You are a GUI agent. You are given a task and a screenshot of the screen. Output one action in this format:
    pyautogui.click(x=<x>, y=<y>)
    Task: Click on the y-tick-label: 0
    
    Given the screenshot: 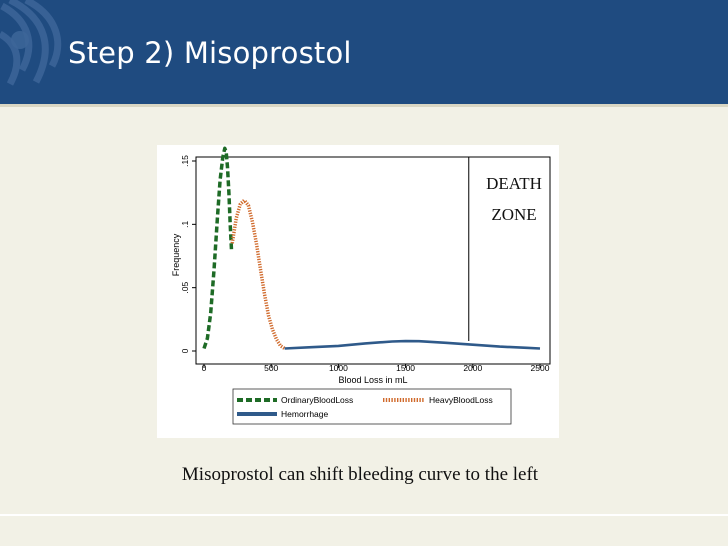 What is the action you would take?
    pyautogui.click(x=185, y=350)
    